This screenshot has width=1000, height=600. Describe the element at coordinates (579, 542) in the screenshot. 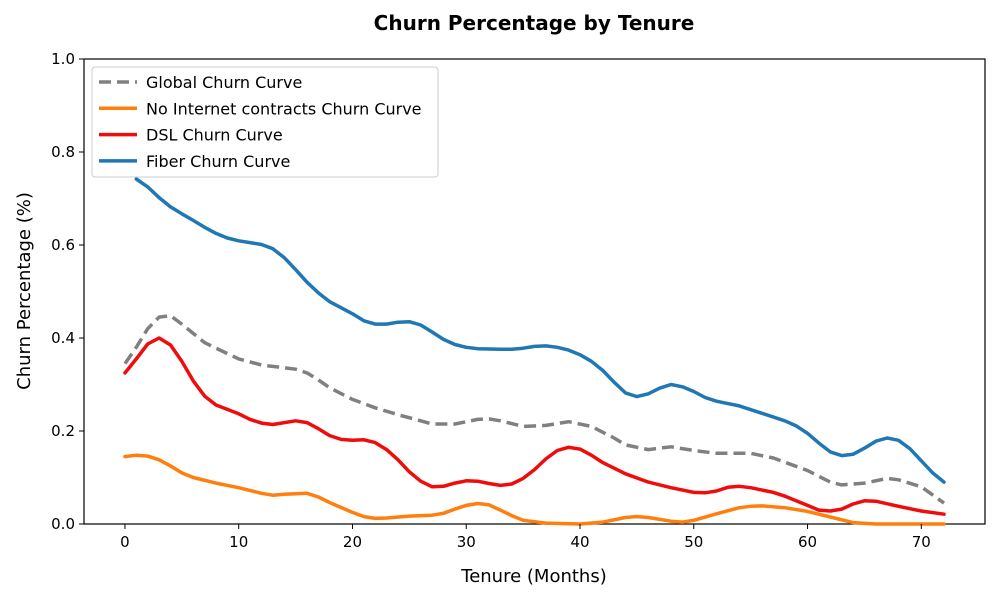

I see `x-tick-label: 40` at that location.